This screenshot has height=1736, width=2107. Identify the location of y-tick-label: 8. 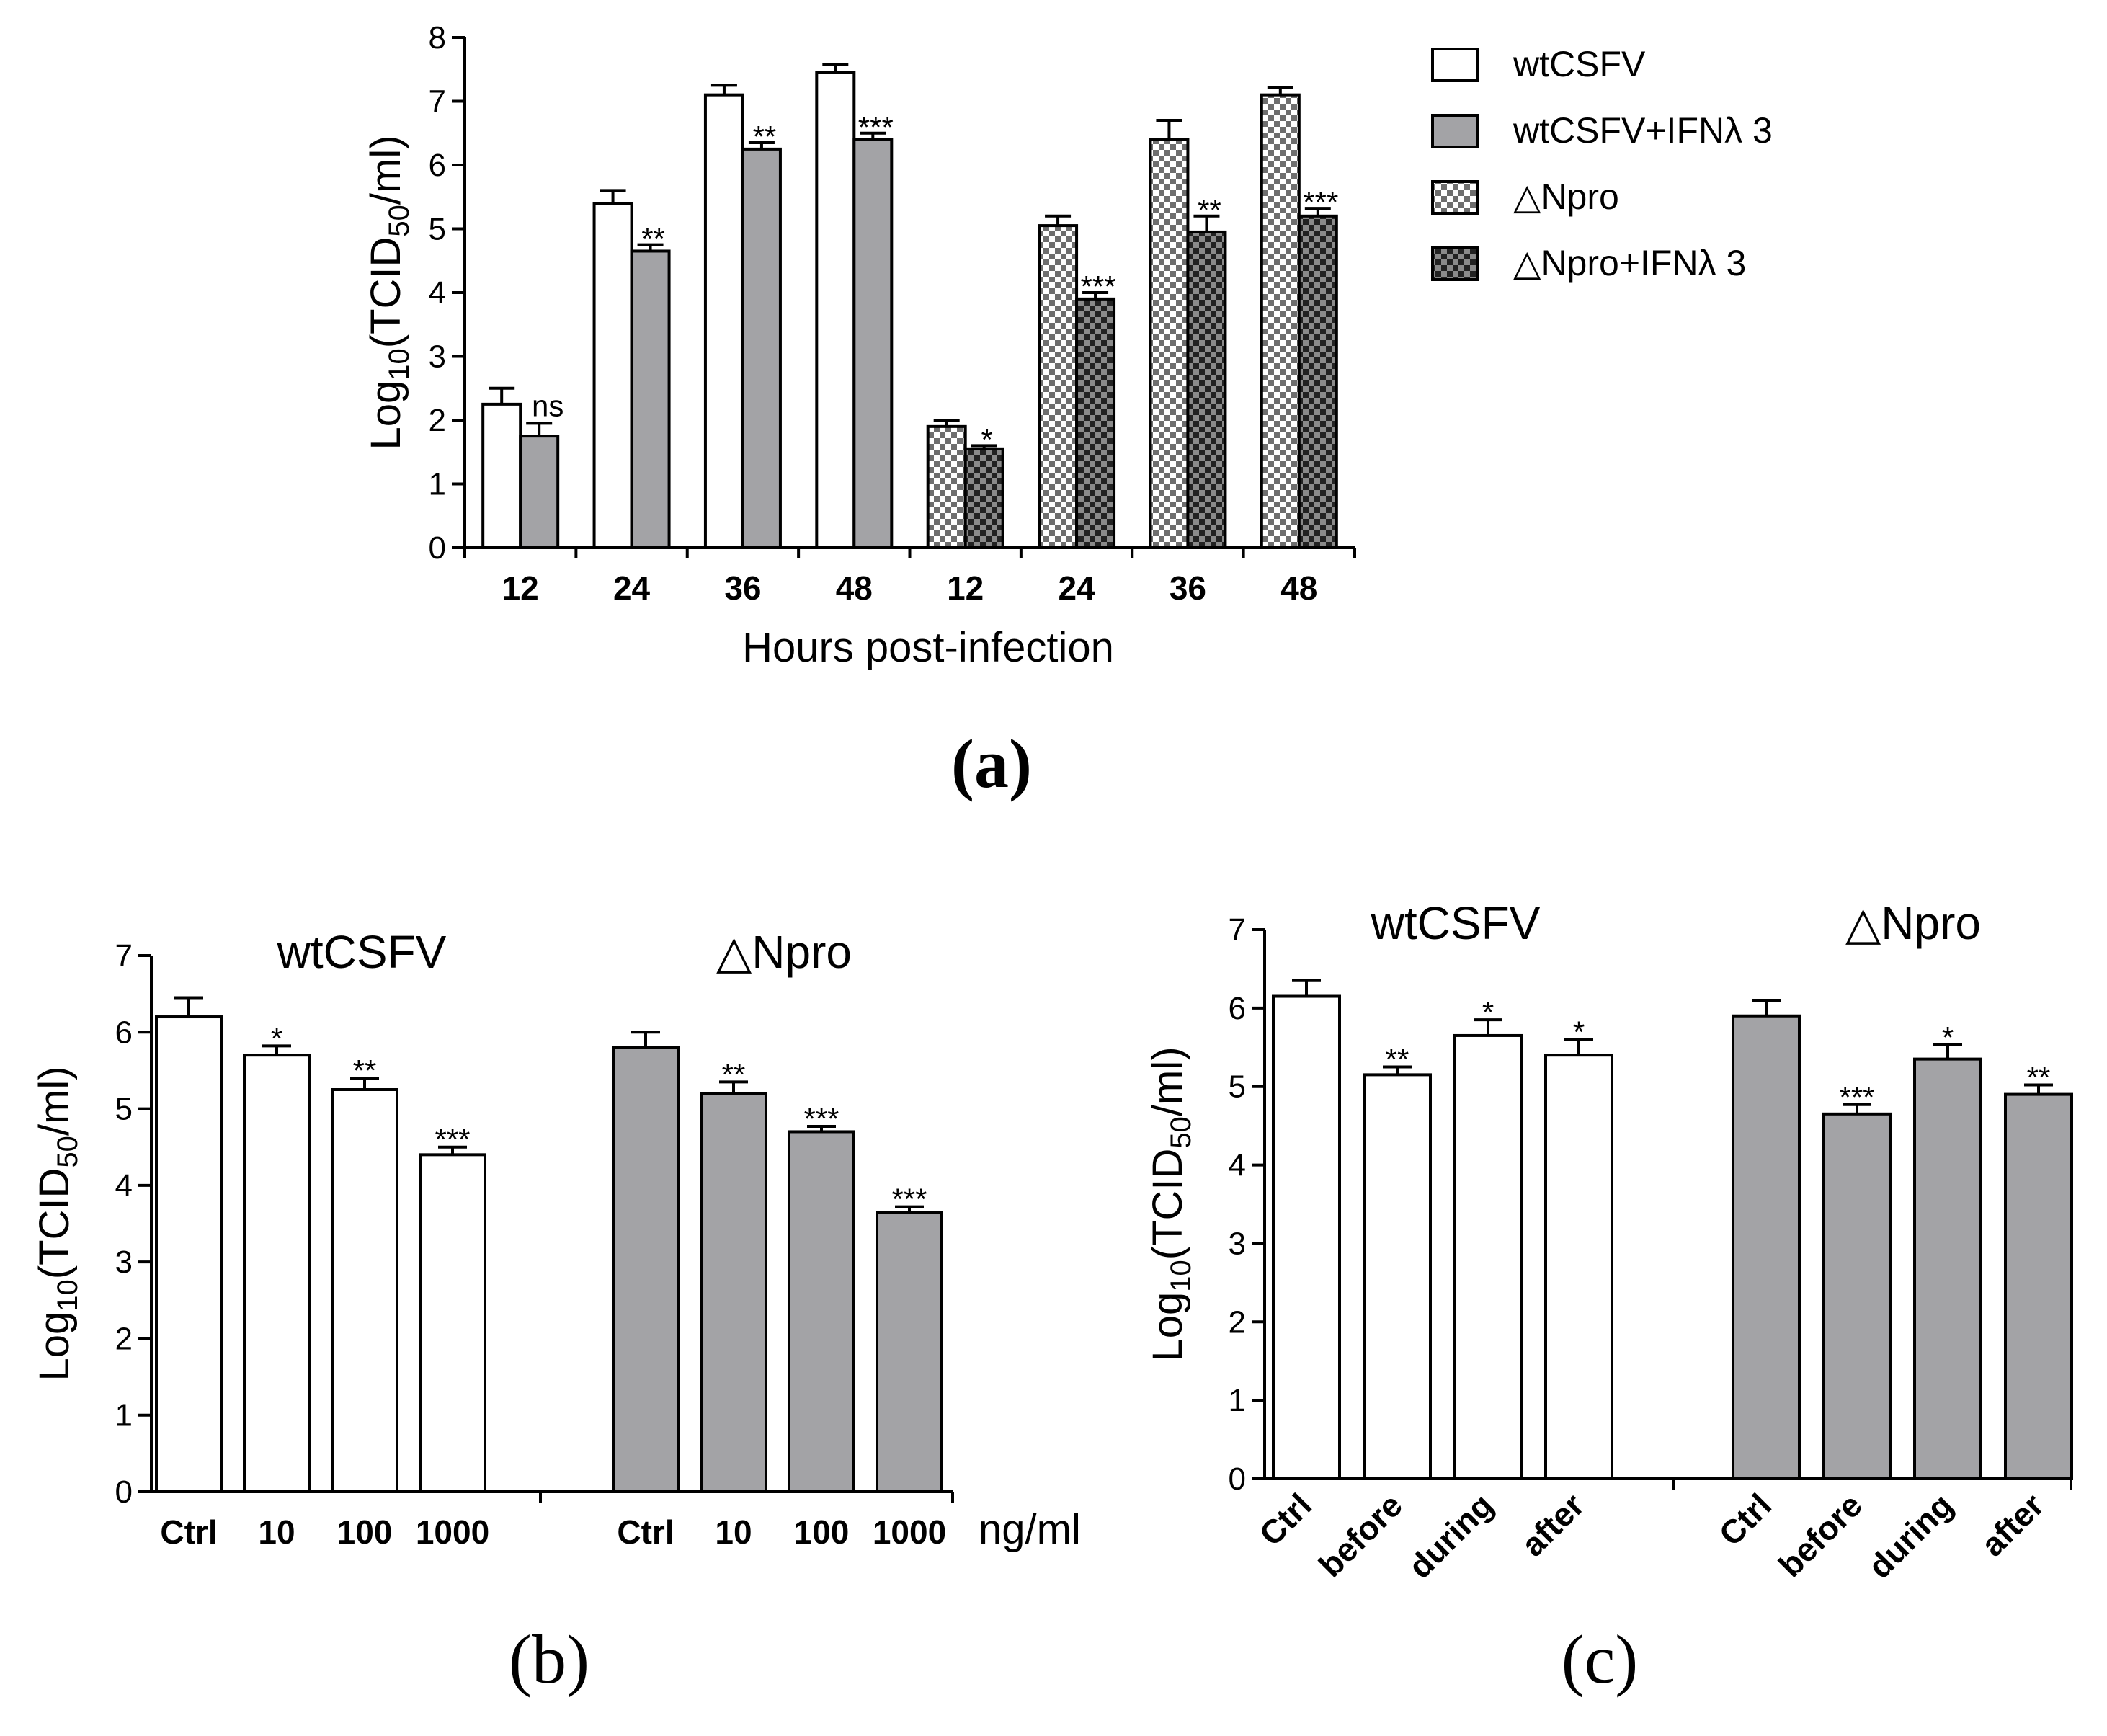
(437, 38).